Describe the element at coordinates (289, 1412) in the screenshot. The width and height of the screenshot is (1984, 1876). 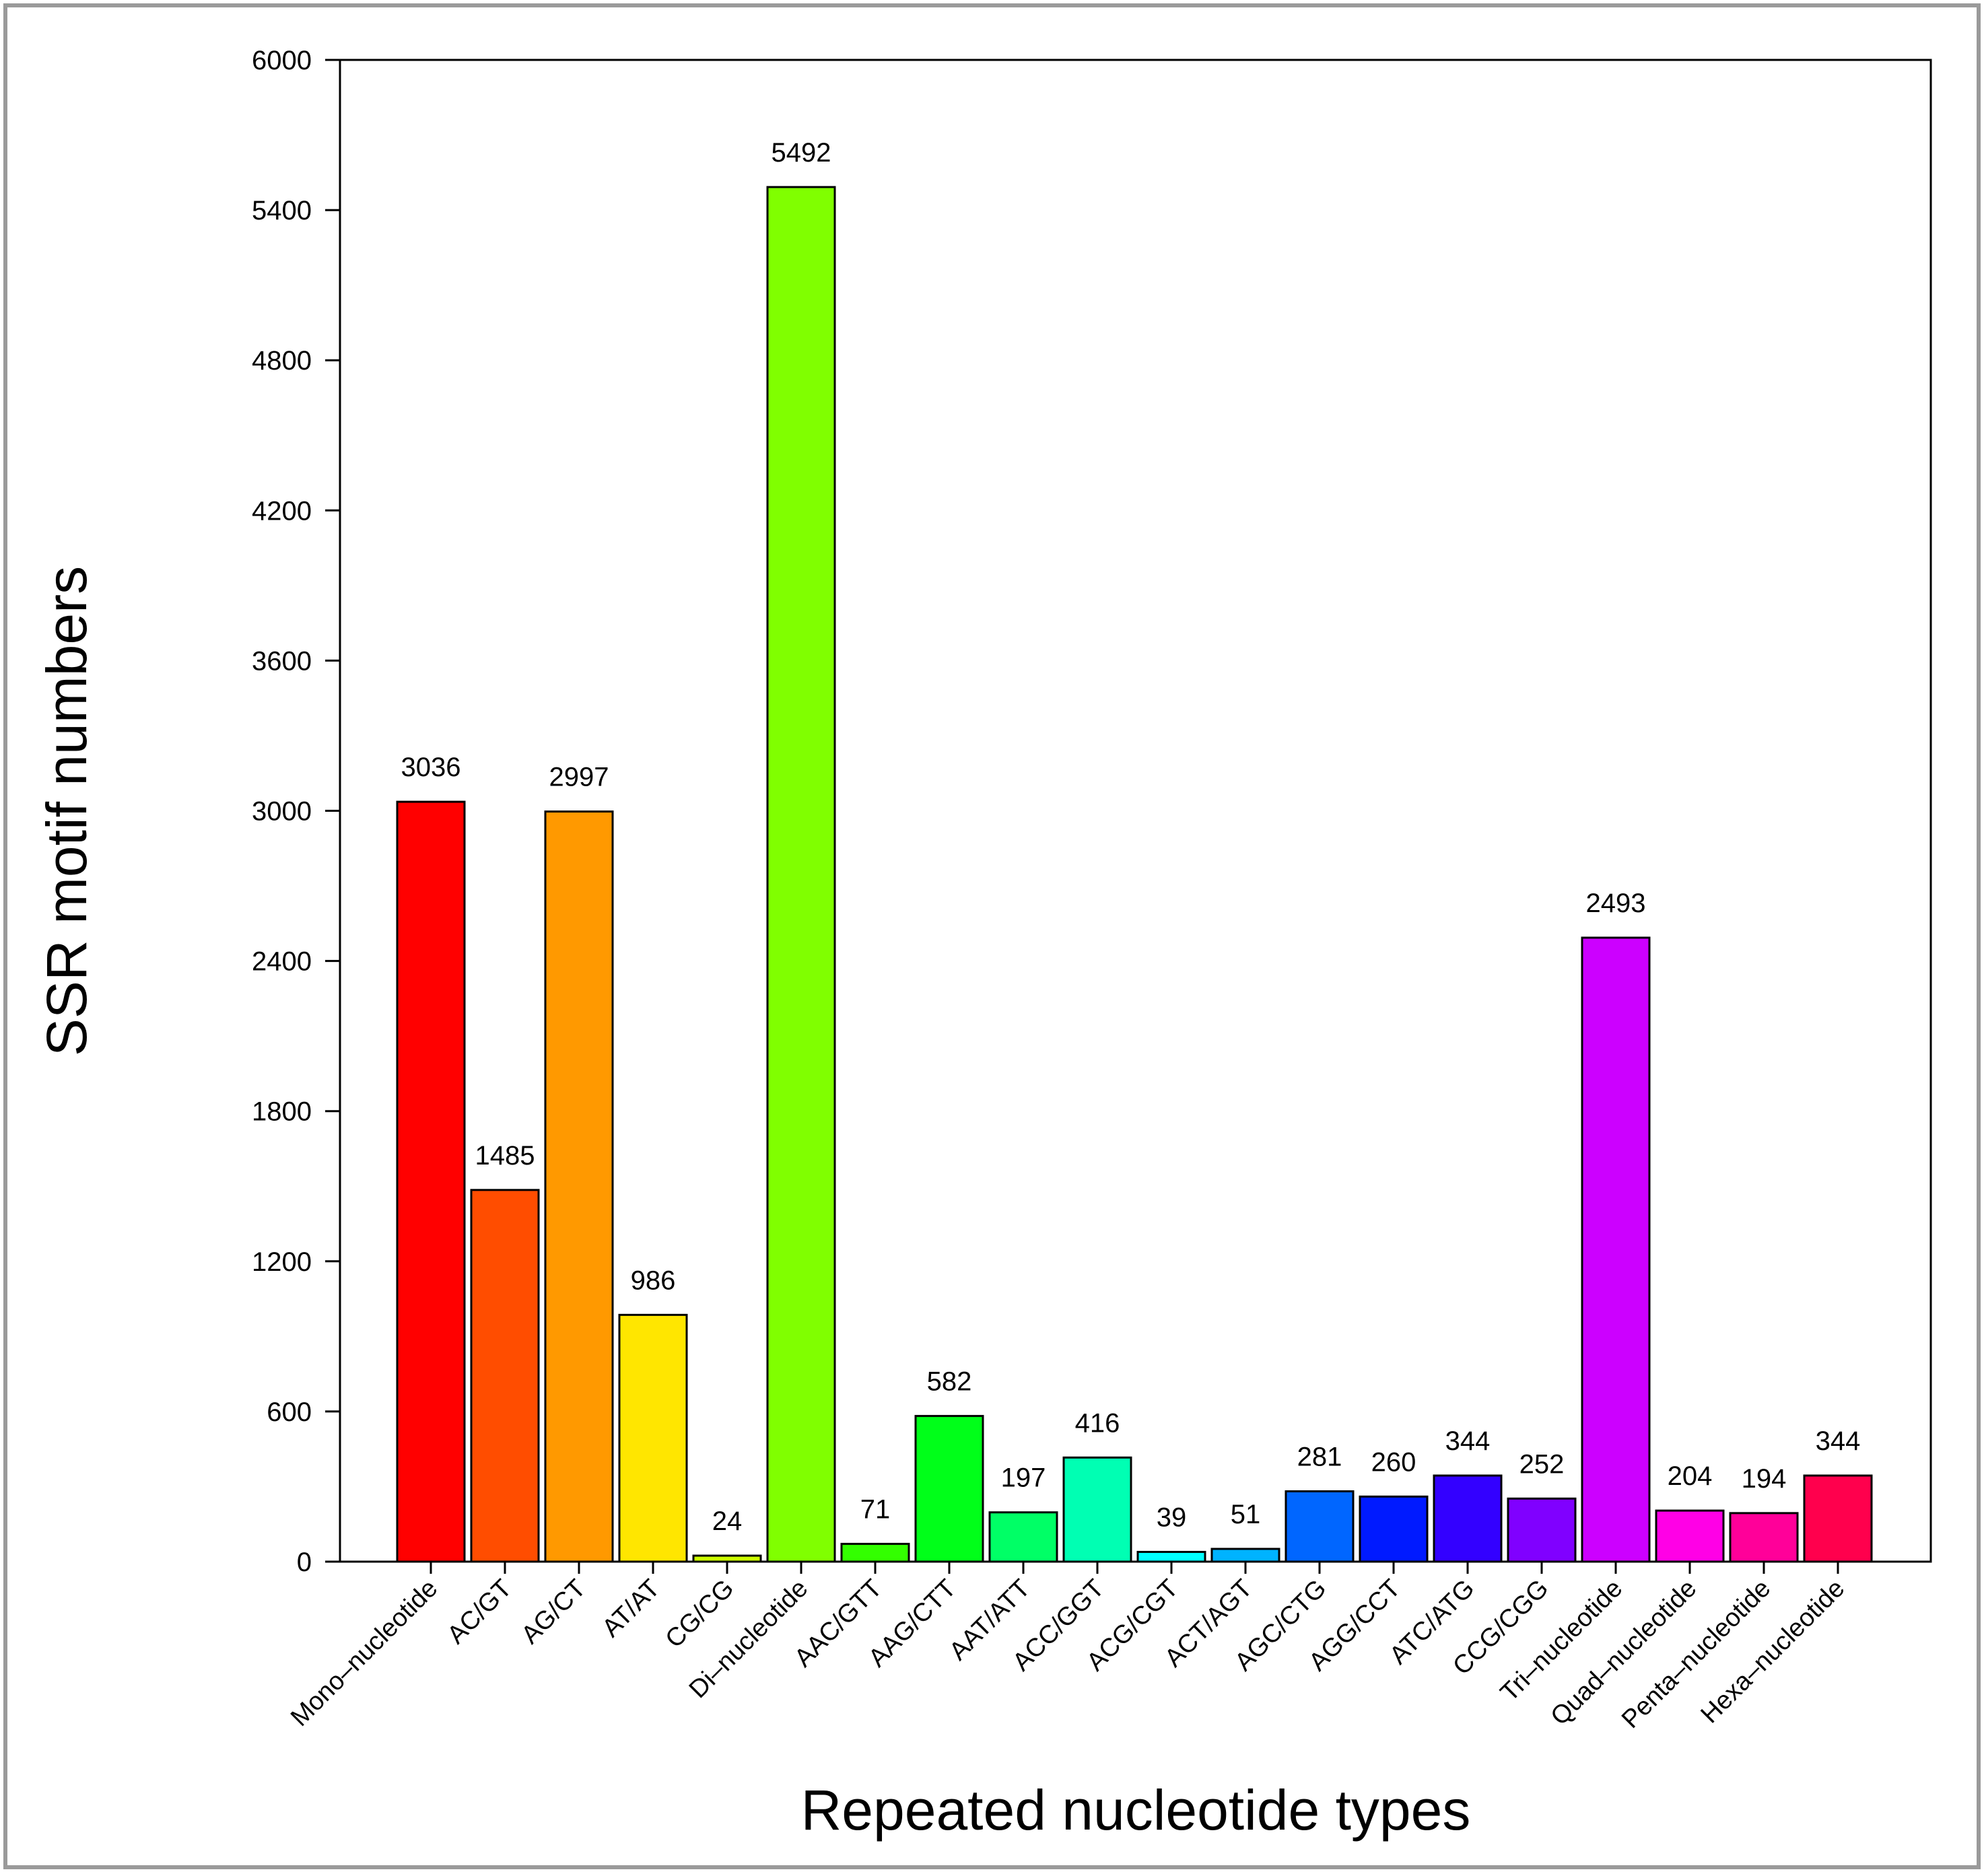
I see `y-tick-label: 600` at that location.